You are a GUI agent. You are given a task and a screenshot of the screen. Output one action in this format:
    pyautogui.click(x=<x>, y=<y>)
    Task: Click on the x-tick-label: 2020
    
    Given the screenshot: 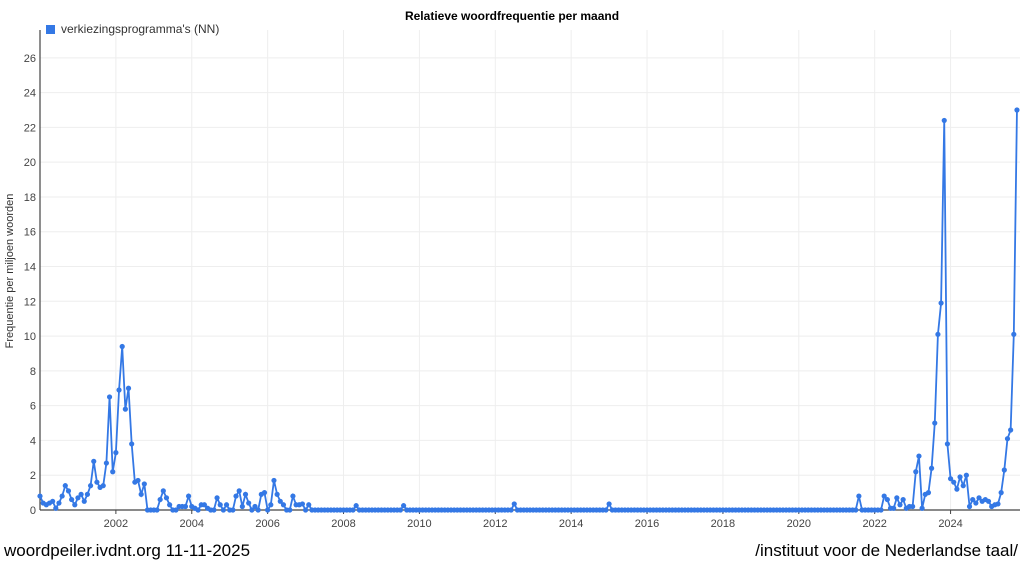 What is the action you would take?
    pyautogui.click(x=799, y=524)
    